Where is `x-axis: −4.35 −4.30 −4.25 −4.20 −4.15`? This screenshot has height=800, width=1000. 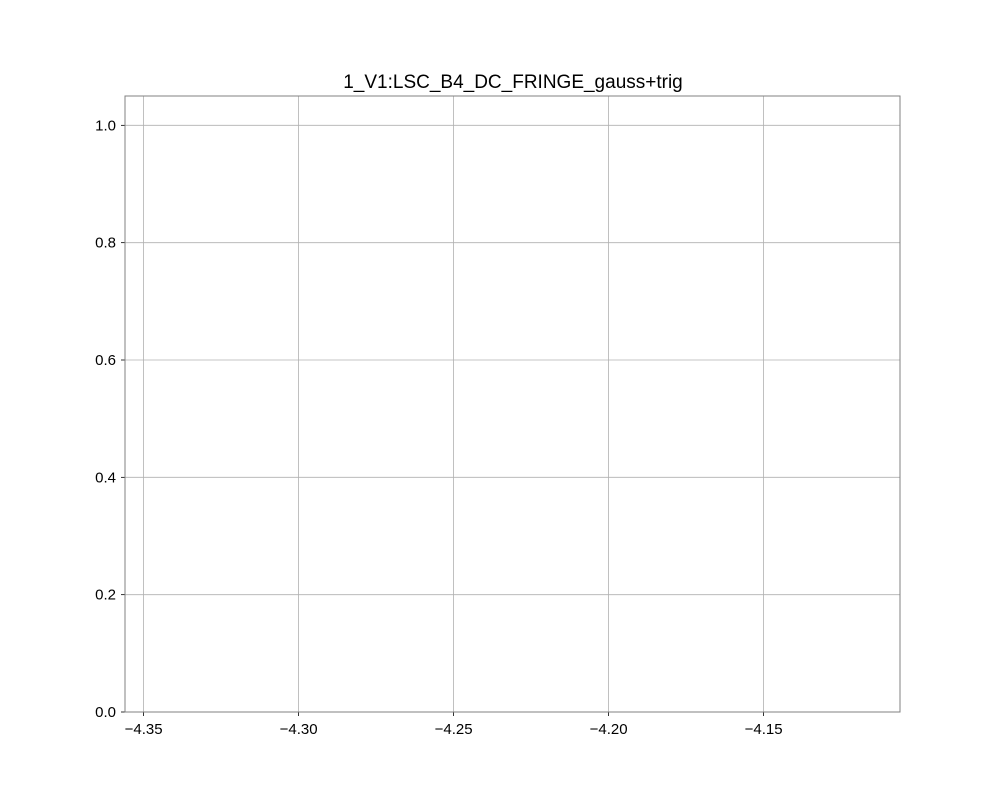 x-axis: −4.35 −4.30 −4.25 −4.20 −4.15 is located at coordinates (454, 725).